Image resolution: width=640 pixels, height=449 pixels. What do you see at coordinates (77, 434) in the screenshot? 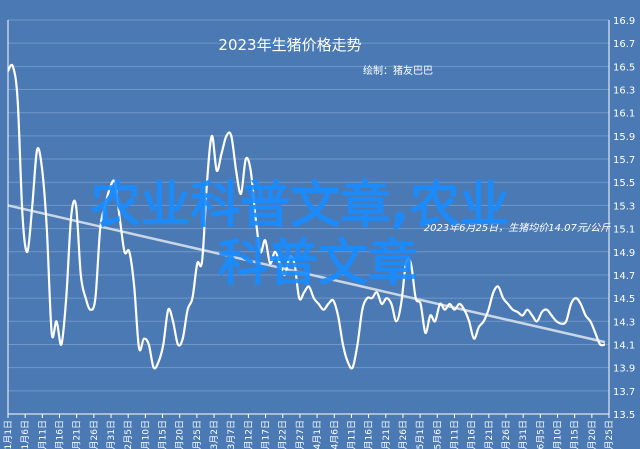
I see `x-tick-label: 1月21日` at bounding box center [77, 434].